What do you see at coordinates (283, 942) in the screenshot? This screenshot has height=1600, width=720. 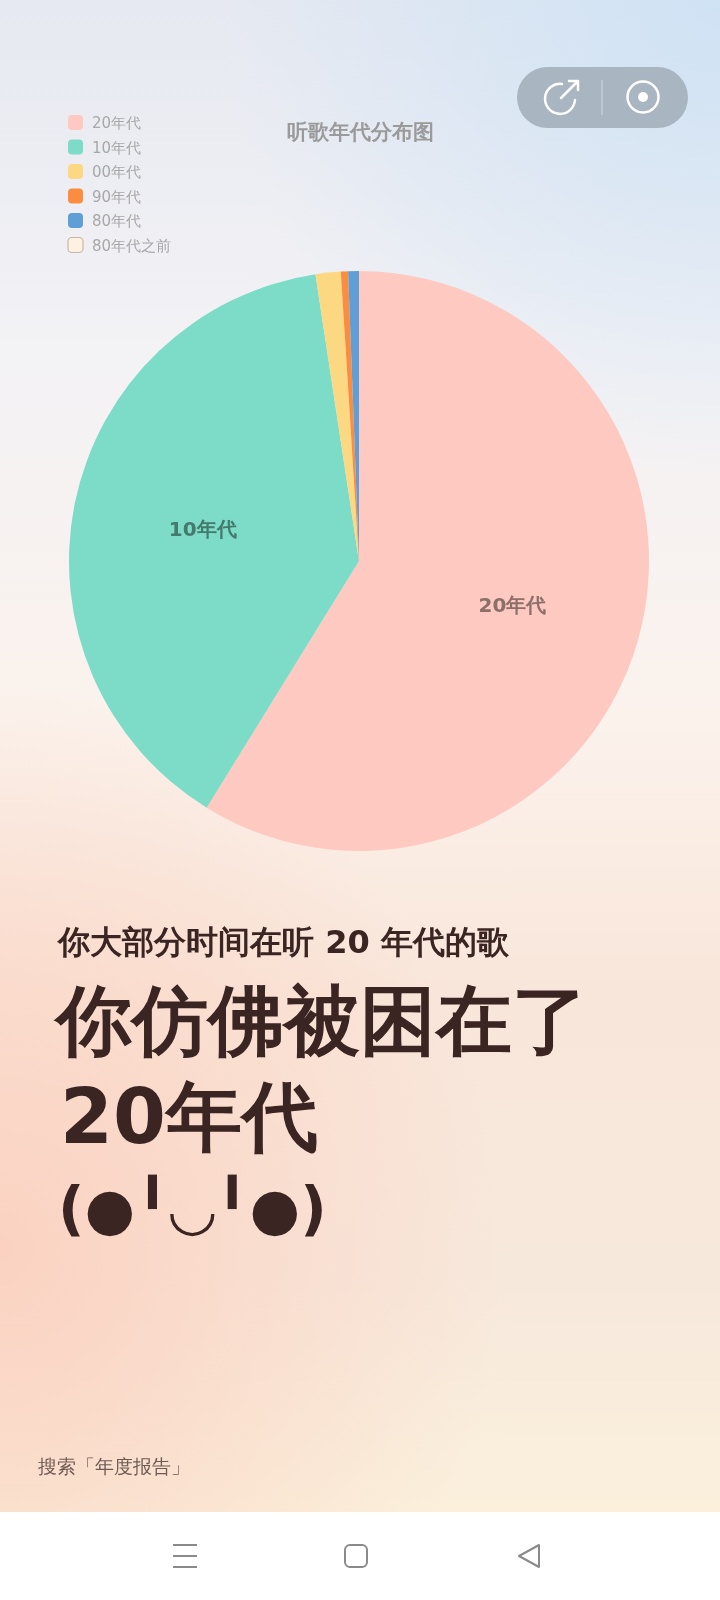 I see `text: 你大部分时间在听 20 年代的歌` at bounding box center [283, 942].